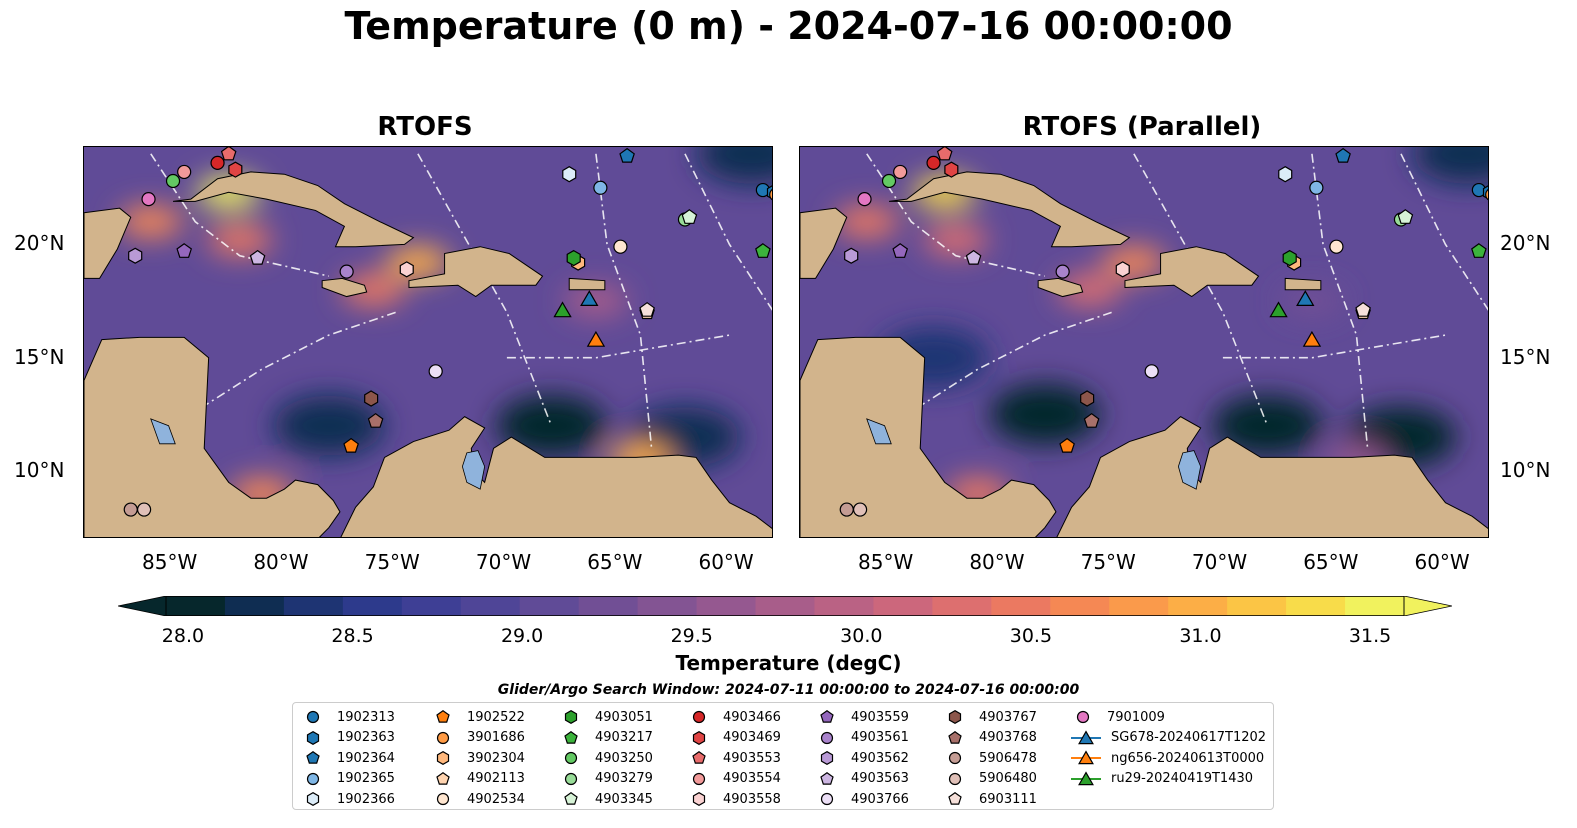  Describe the element at coordinates (1200, 636) in the screenshot. I see `colorbar-tick-label: 31.0` at that location.